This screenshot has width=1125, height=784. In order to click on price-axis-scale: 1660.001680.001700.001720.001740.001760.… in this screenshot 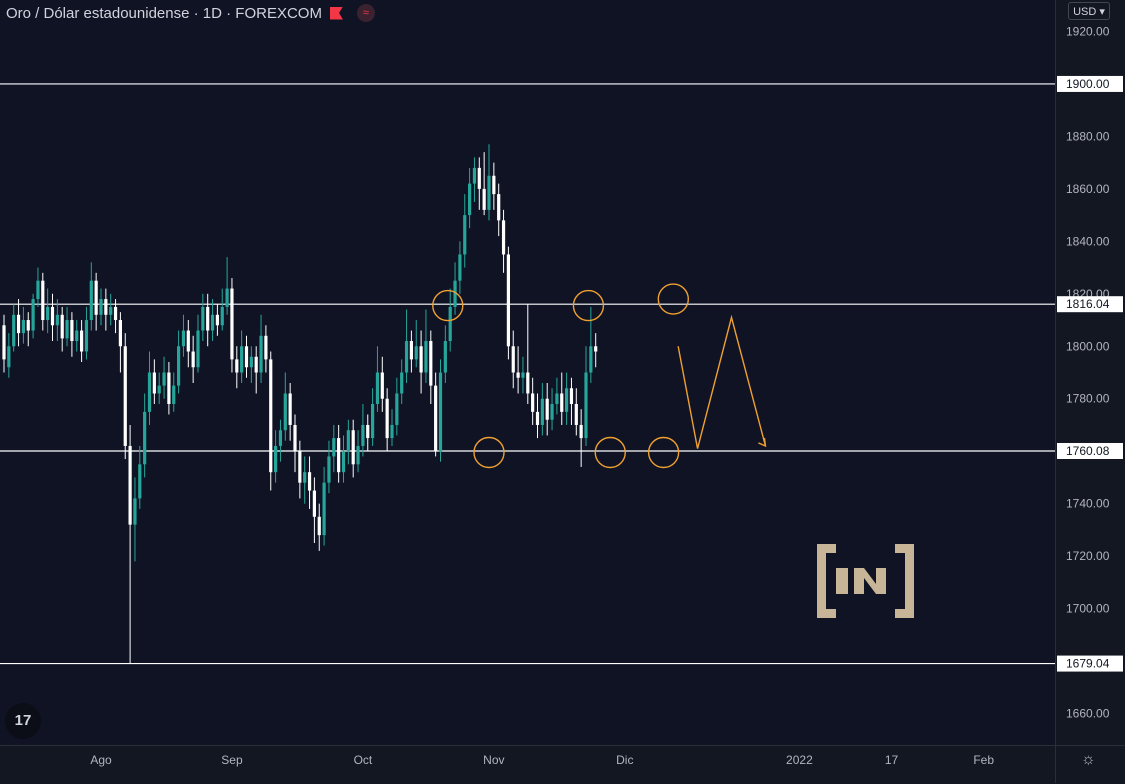, I will do `click(1090, 372)`.